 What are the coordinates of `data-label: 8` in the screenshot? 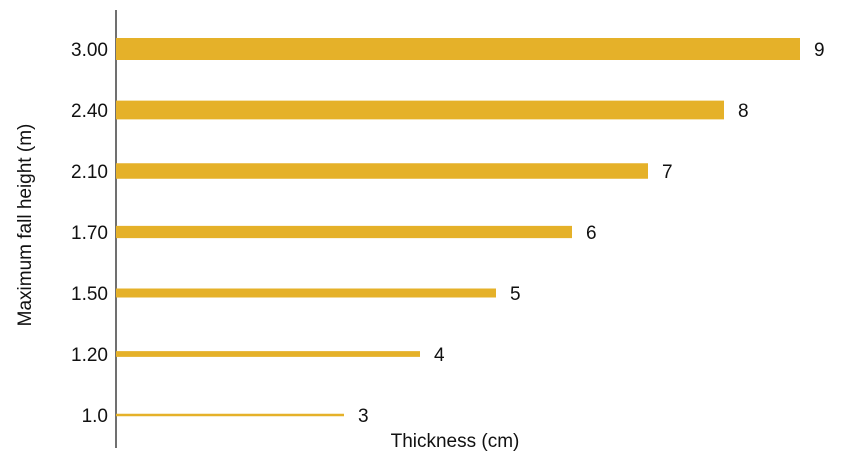 It's located at (743, 111).